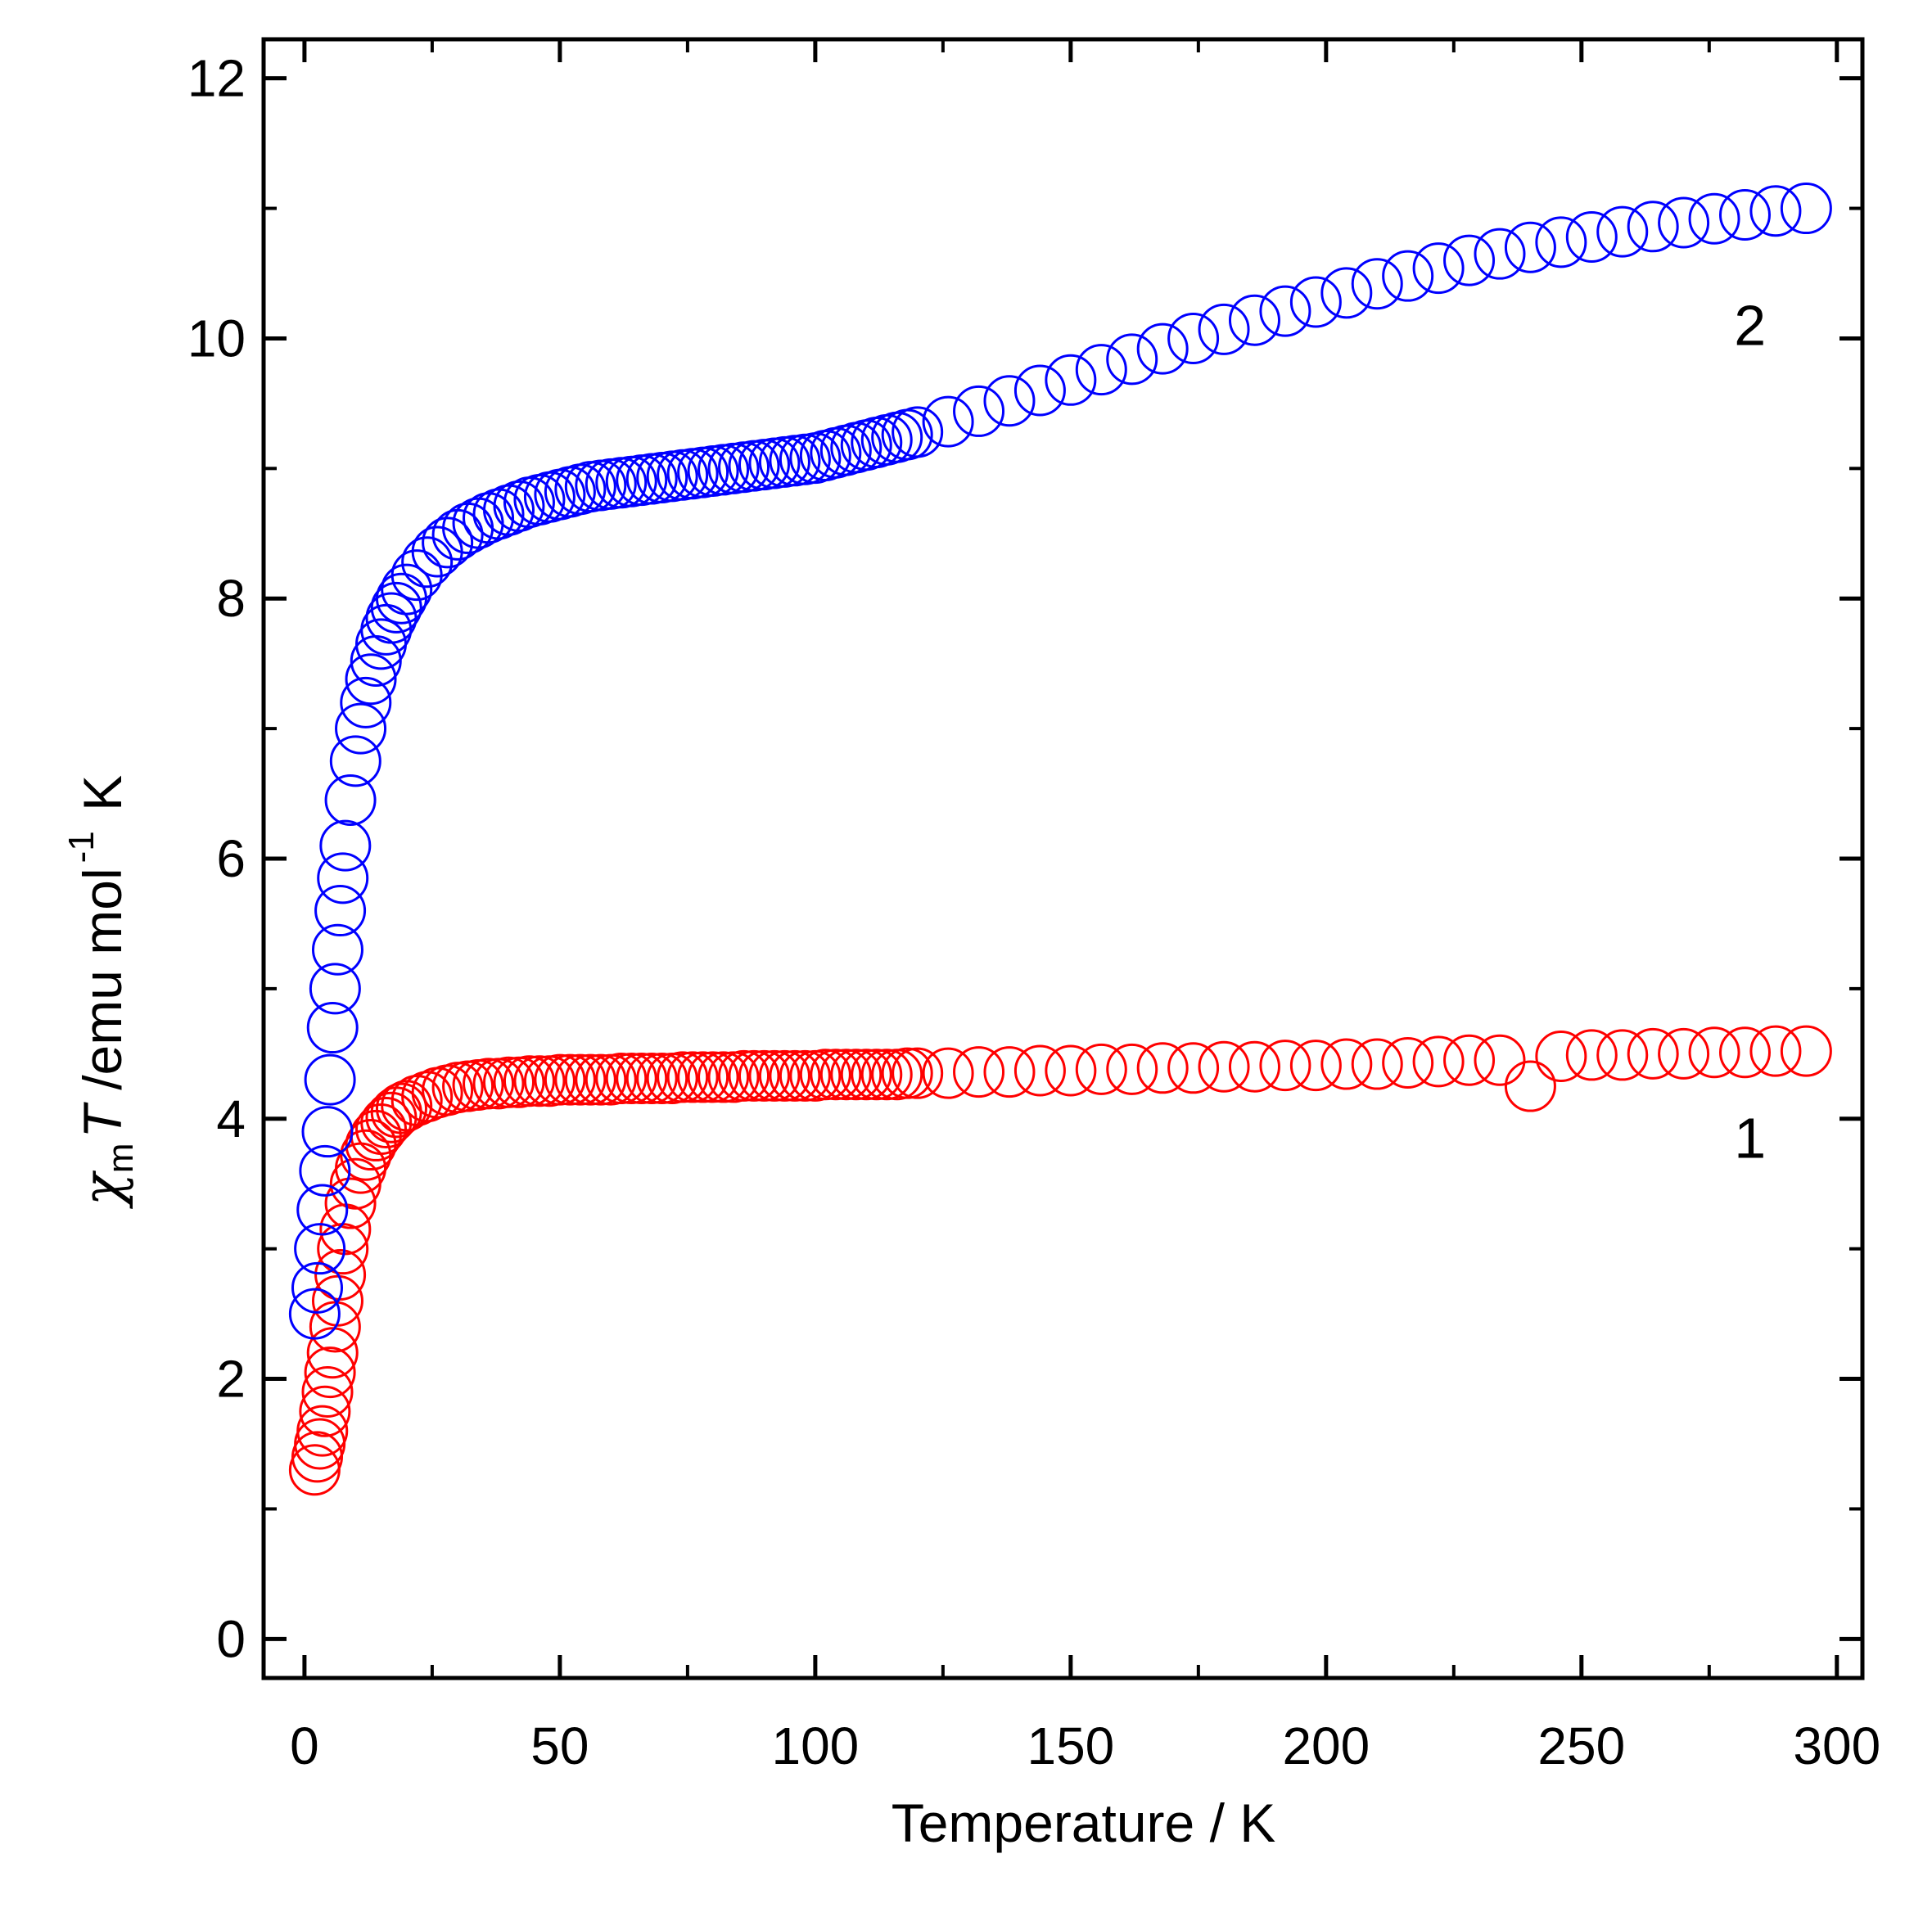  Describe the element at coordinates (102, 800) in the screenshot. I see `y-axis-title-unit-tail: K` at that location.